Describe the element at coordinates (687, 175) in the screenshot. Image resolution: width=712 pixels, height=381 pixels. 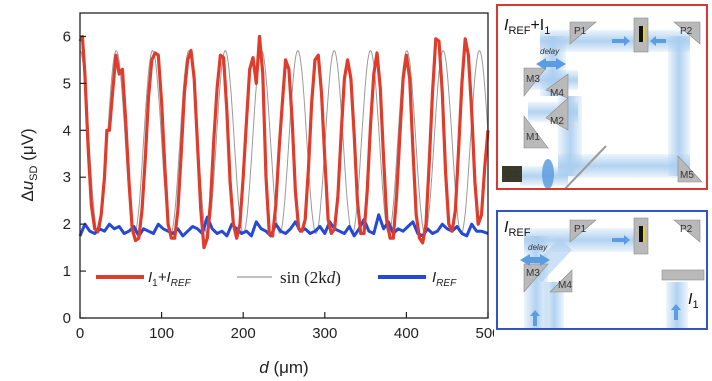
I see `label-m5: M5` at that location.